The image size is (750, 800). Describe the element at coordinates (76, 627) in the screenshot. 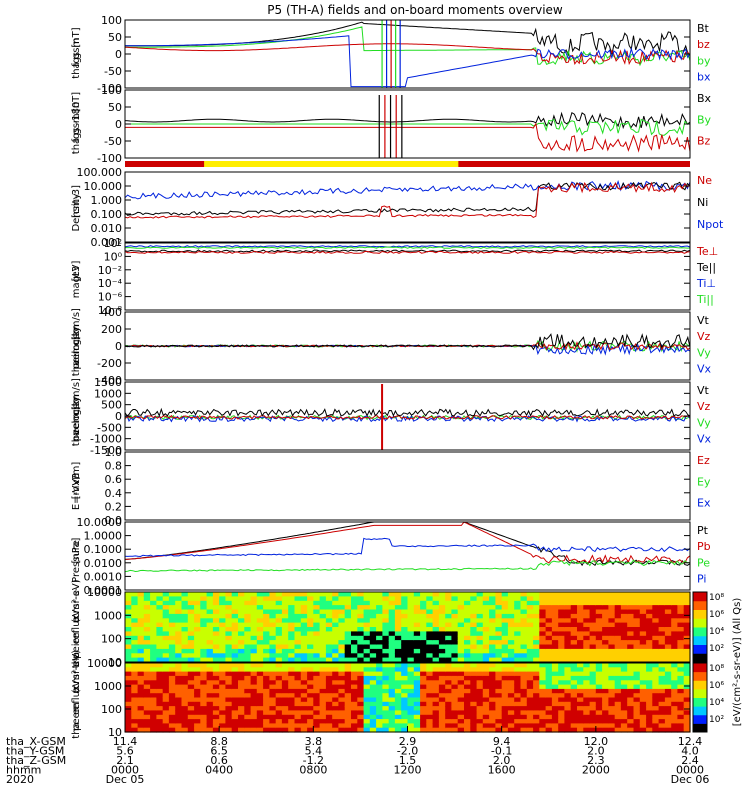

I see `ylabel-line: eflux` at that location.